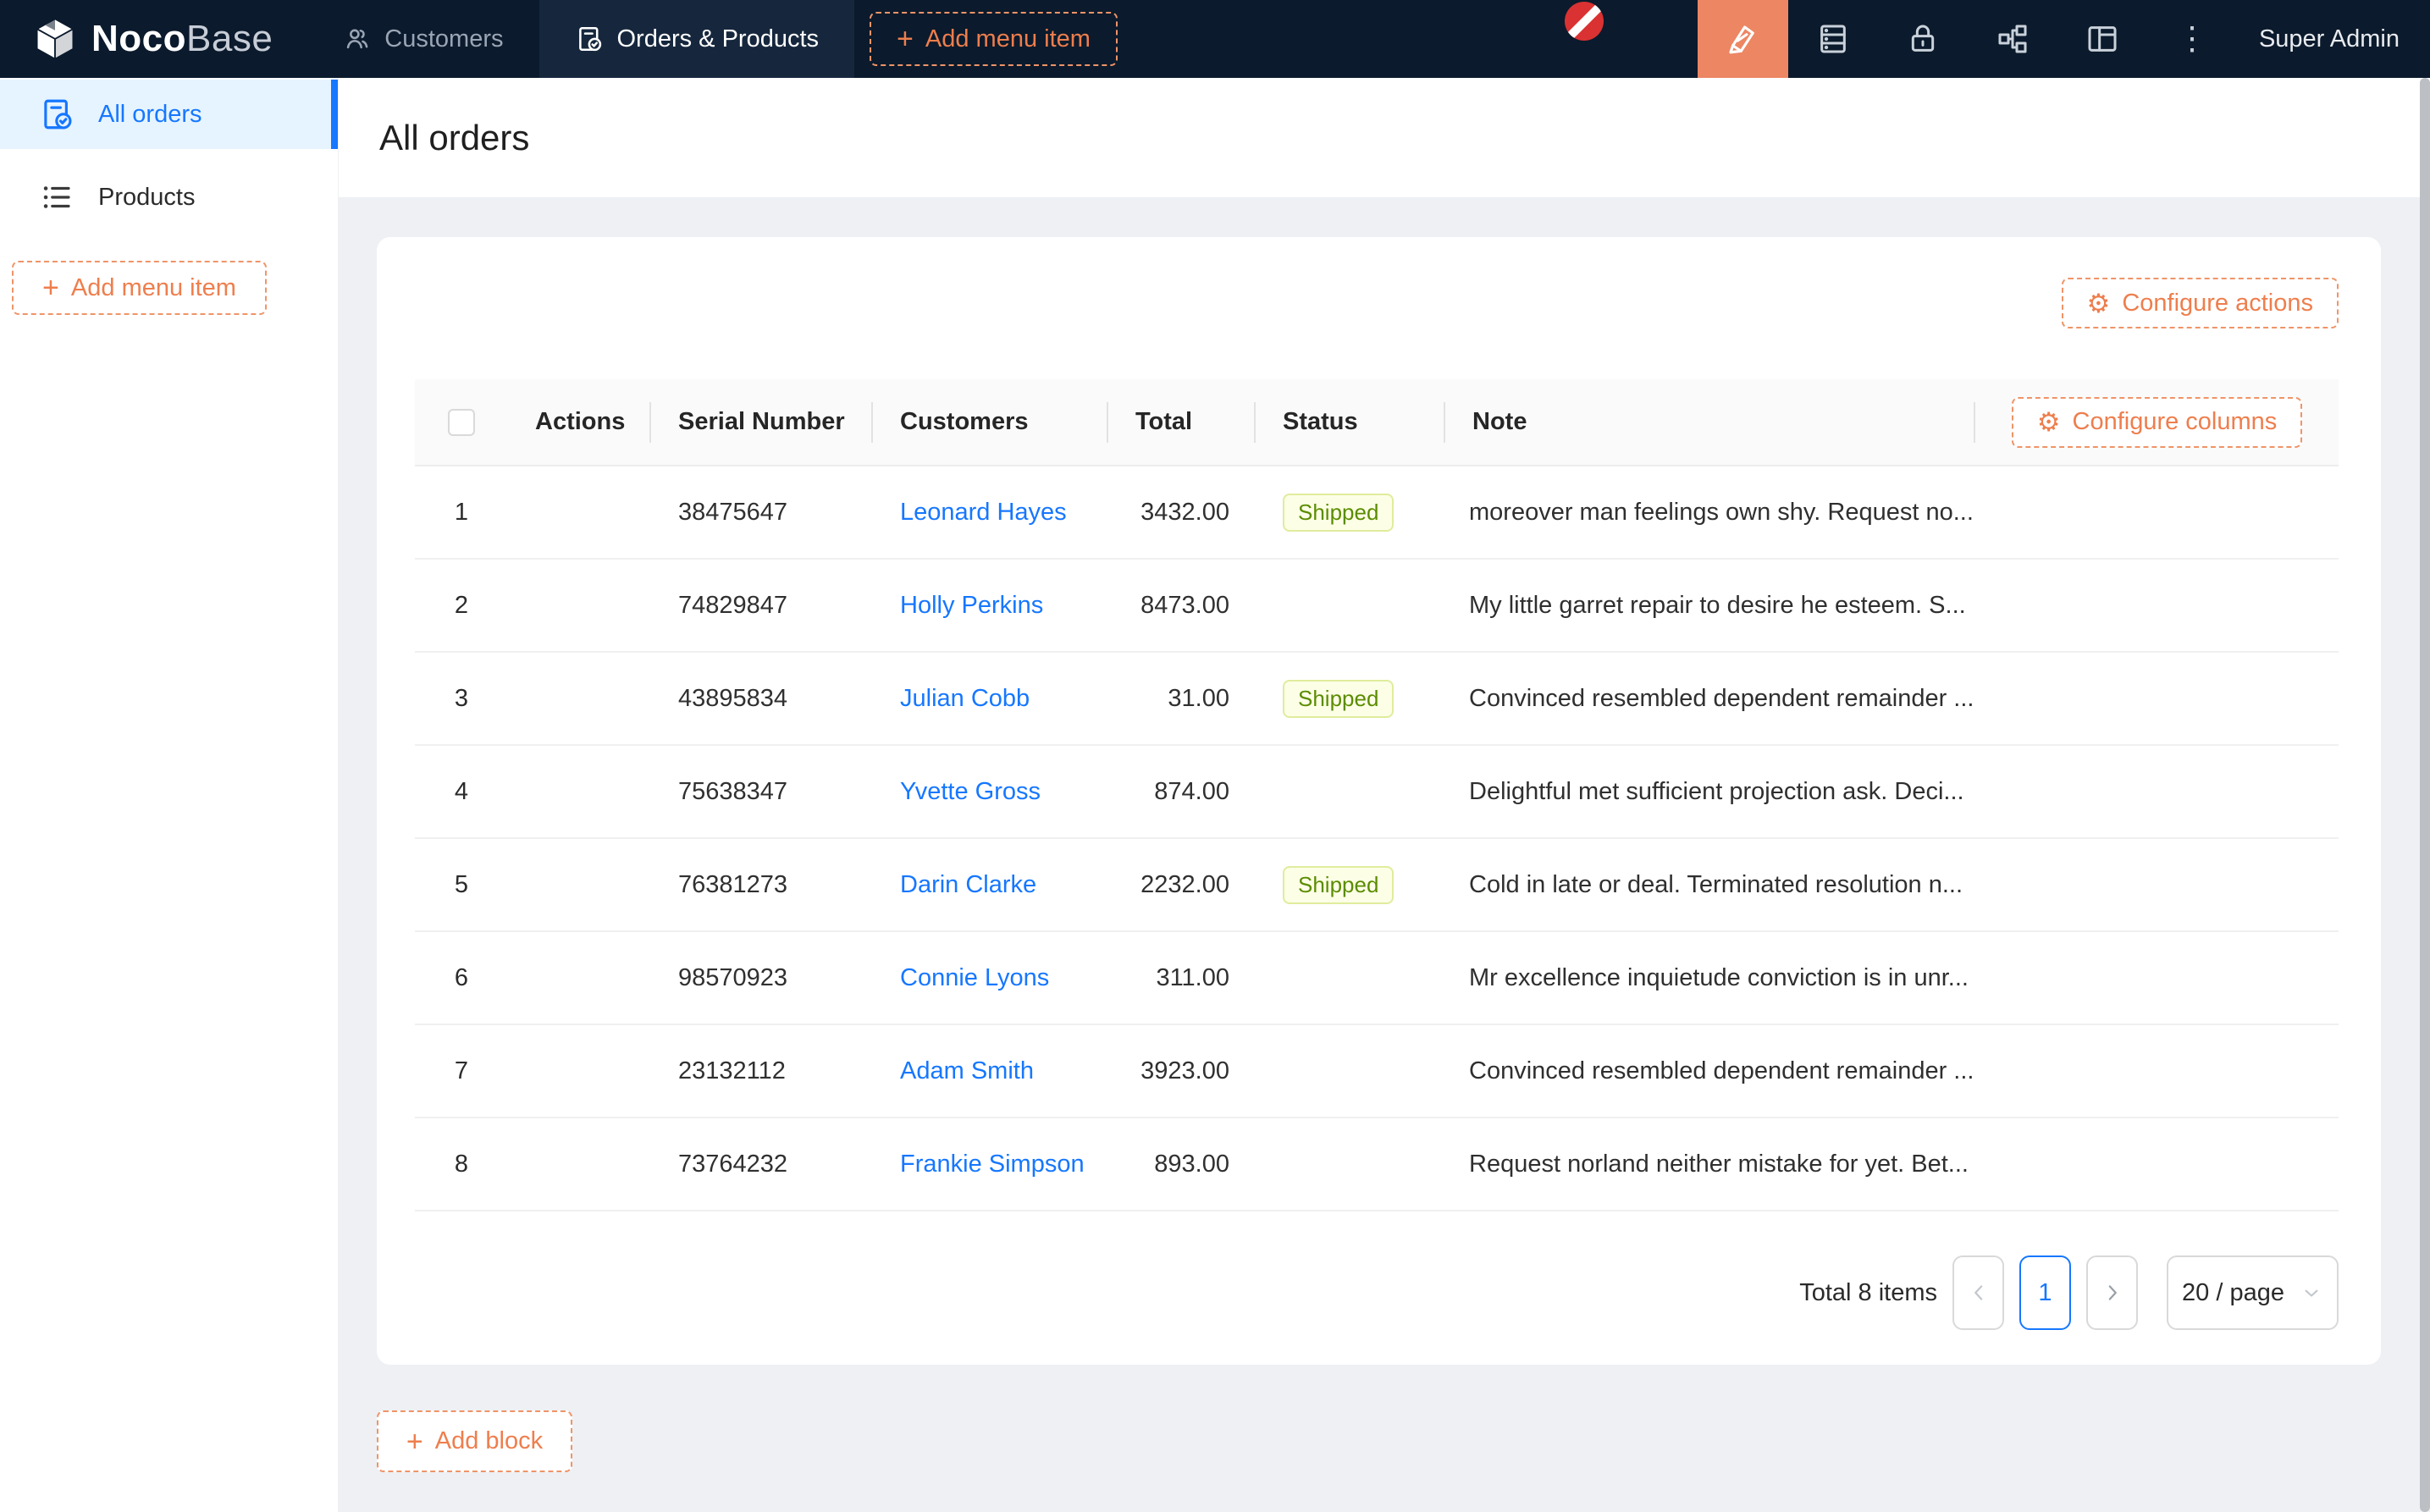  I want to click on ellipsis-icon: ⋮, so click(2191, 39).